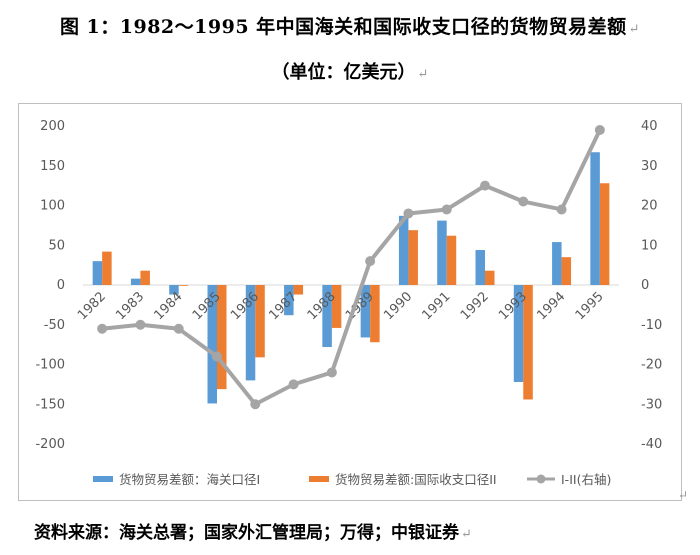 Image resolution: width=700 pixels, height=555 pixels. Describe the element at coordinates (651, 325) in the screenshot. I see `y-right-tick-label: -10` at that location.